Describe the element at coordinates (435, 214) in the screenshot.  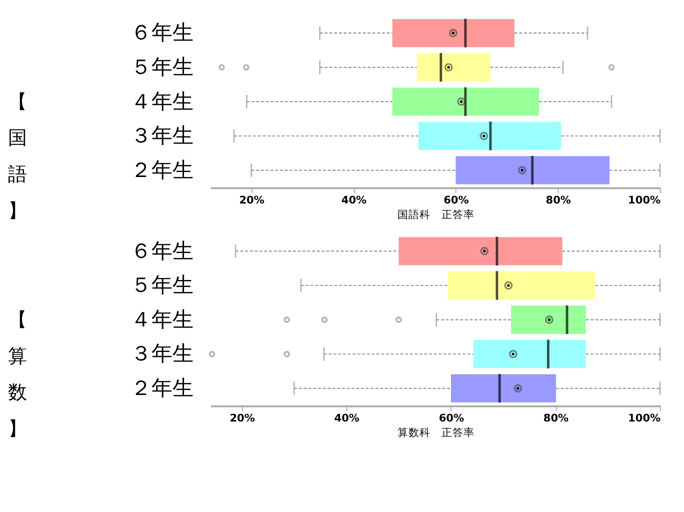
I see `x-axis-title: 国語科 正答率` at that location.